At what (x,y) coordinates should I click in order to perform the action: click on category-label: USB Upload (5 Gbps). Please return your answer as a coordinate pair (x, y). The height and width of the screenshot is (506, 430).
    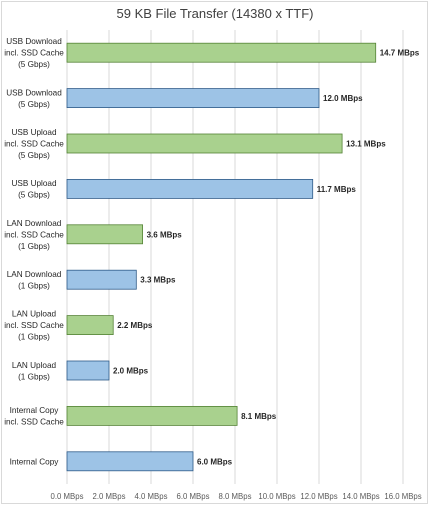
    Looking at the image, I should click on (34, 189).